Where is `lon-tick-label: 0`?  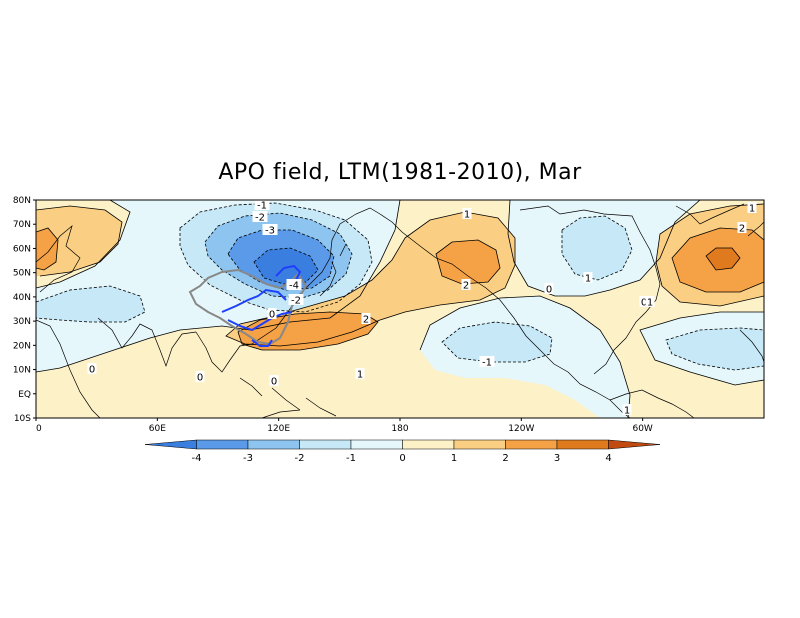
lon-tick-label: 0 is located at coordinates (39, 429).